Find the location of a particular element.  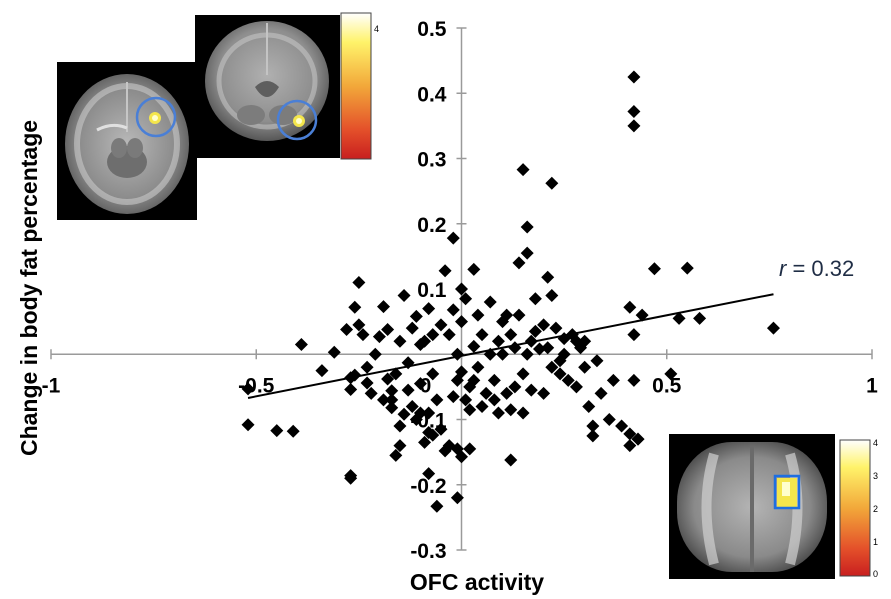

frontal-brain-inset is located at coordinates (752, 506).